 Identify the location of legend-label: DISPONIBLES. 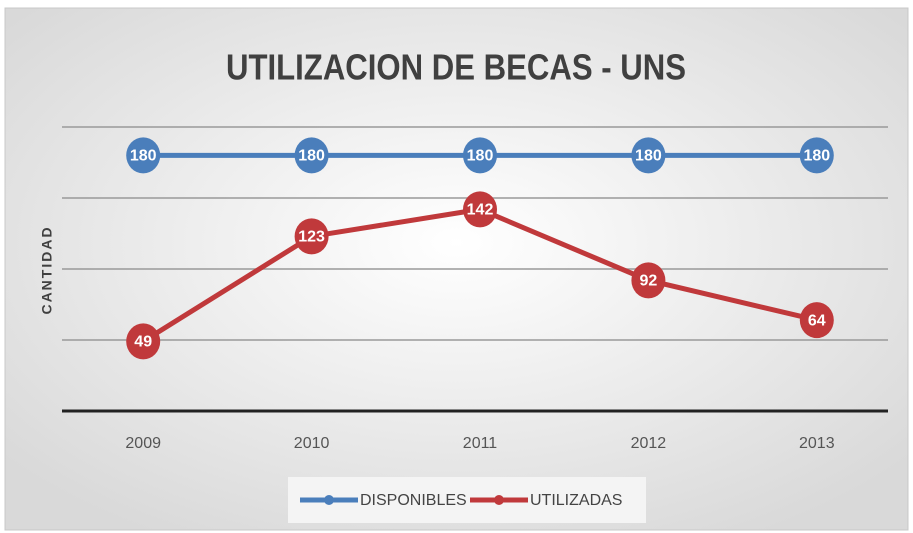
(413, 500).